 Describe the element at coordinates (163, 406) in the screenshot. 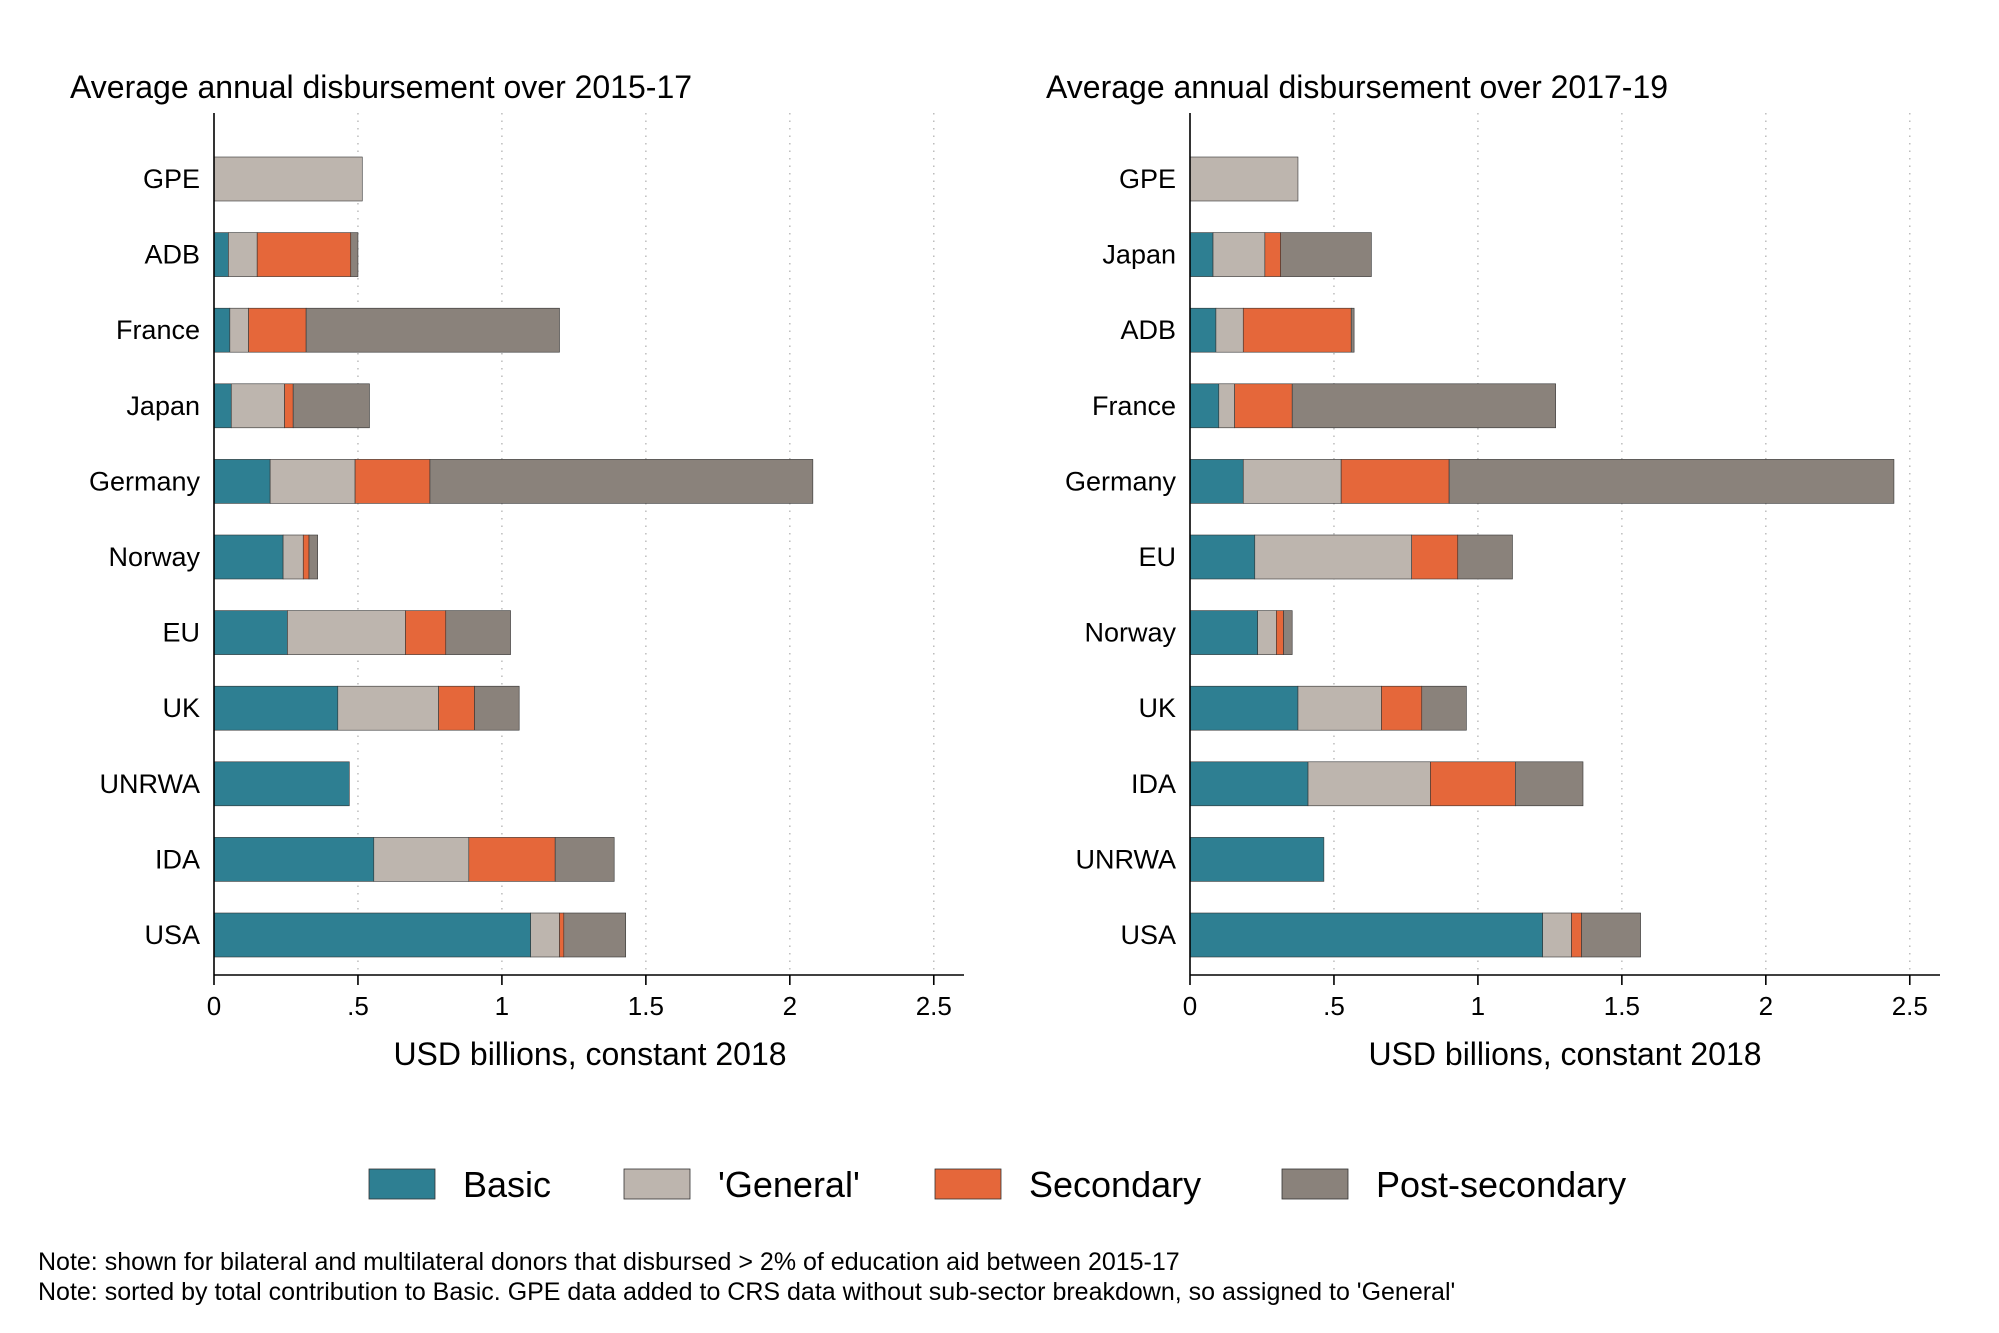

I see `category-label: Japan` at that location.